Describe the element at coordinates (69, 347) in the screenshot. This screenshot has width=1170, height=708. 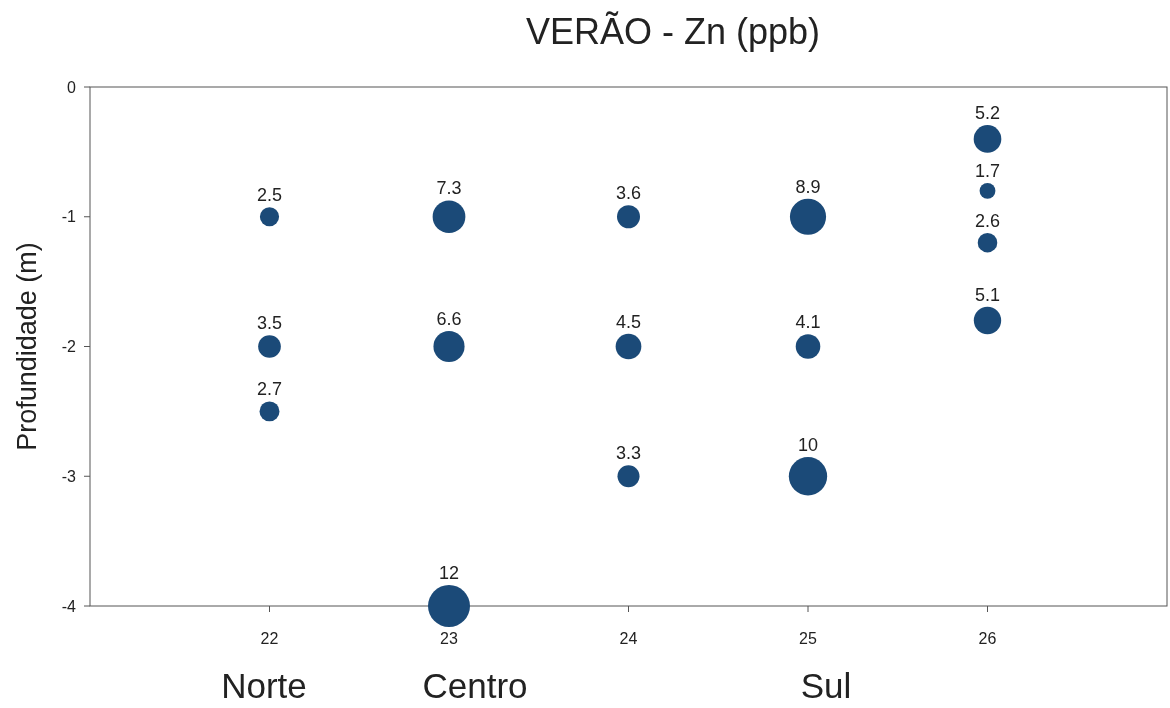
I see `y-tick-label: -2` at that location.